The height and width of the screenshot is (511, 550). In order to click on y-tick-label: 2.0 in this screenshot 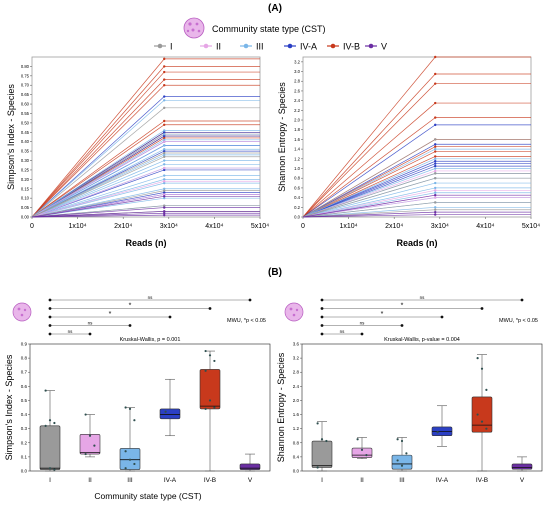, I will do `click(297, 120)`.